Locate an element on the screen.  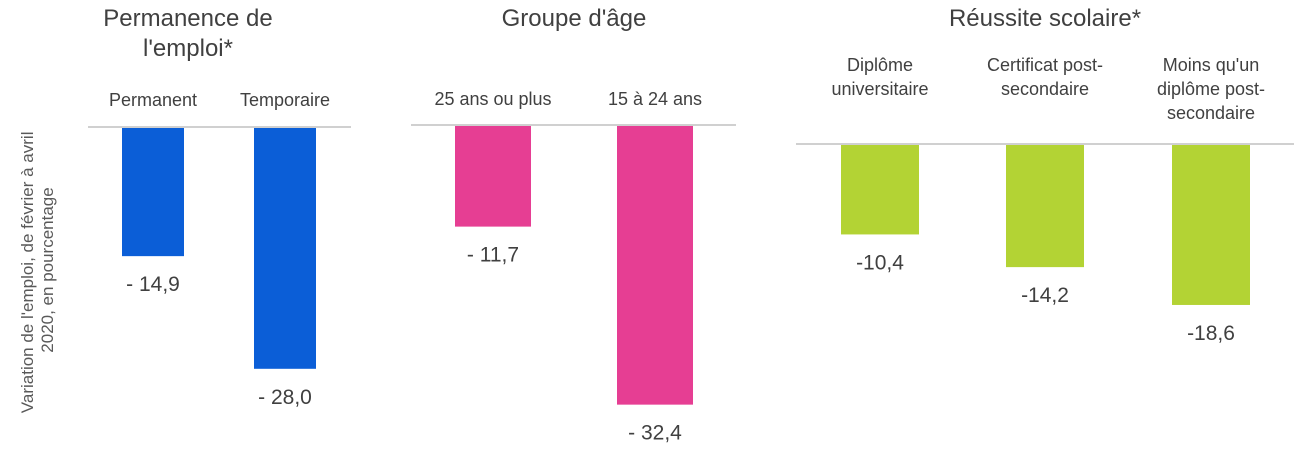
category-label-line: diplôme post- is located at coordinates (1211, 89).